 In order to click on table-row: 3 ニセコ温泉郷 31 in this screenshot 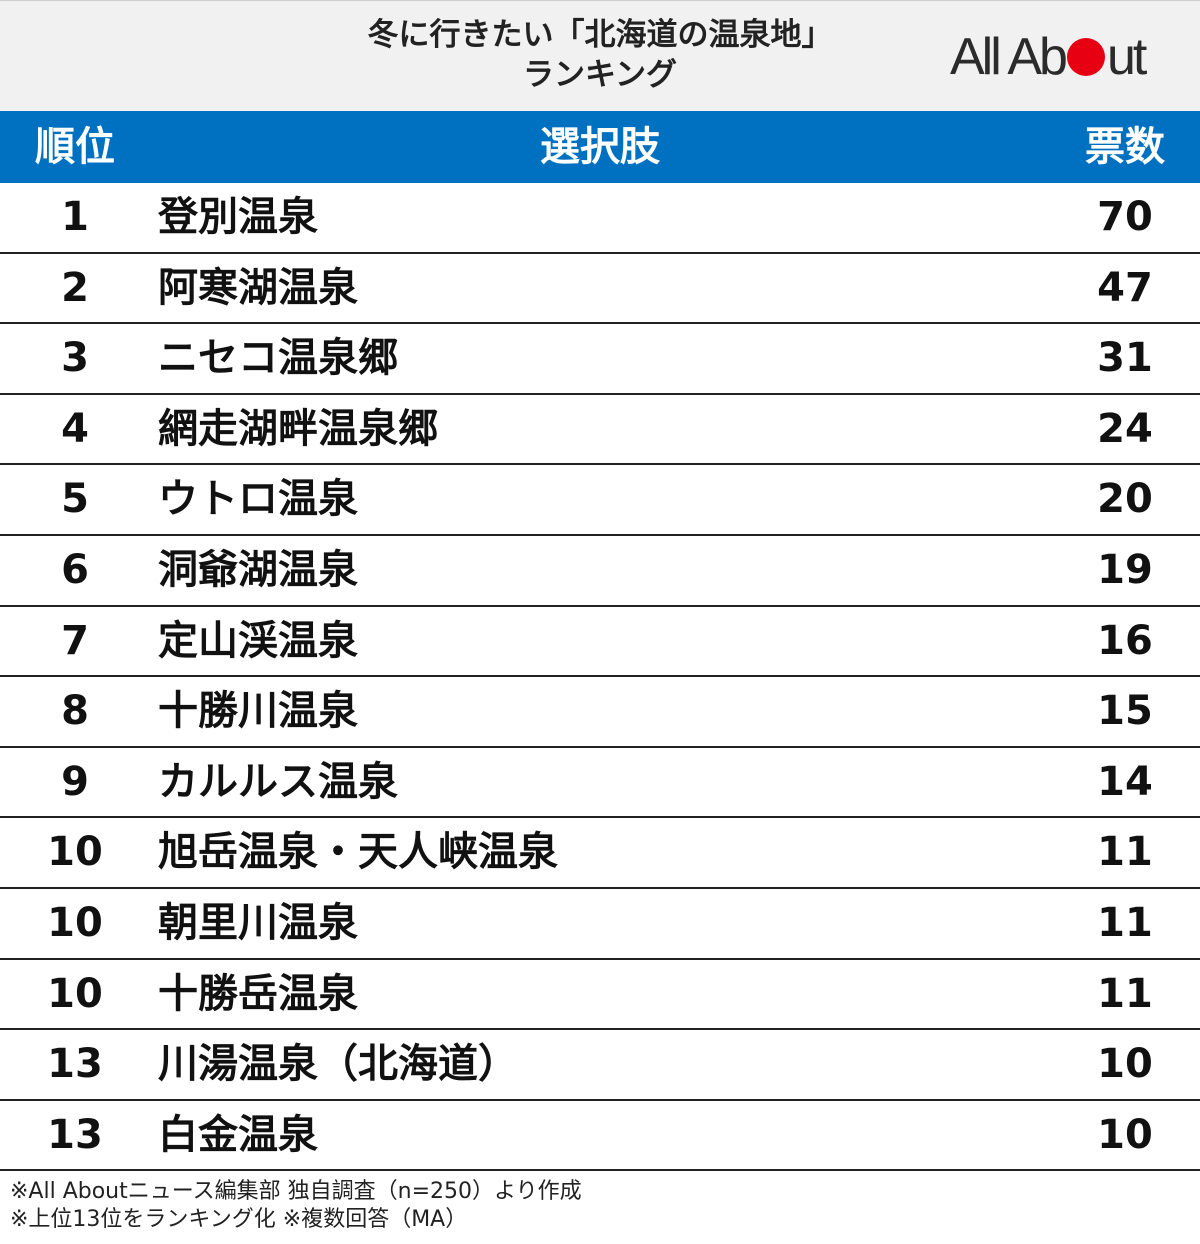, I will do `click(600, 359)`.